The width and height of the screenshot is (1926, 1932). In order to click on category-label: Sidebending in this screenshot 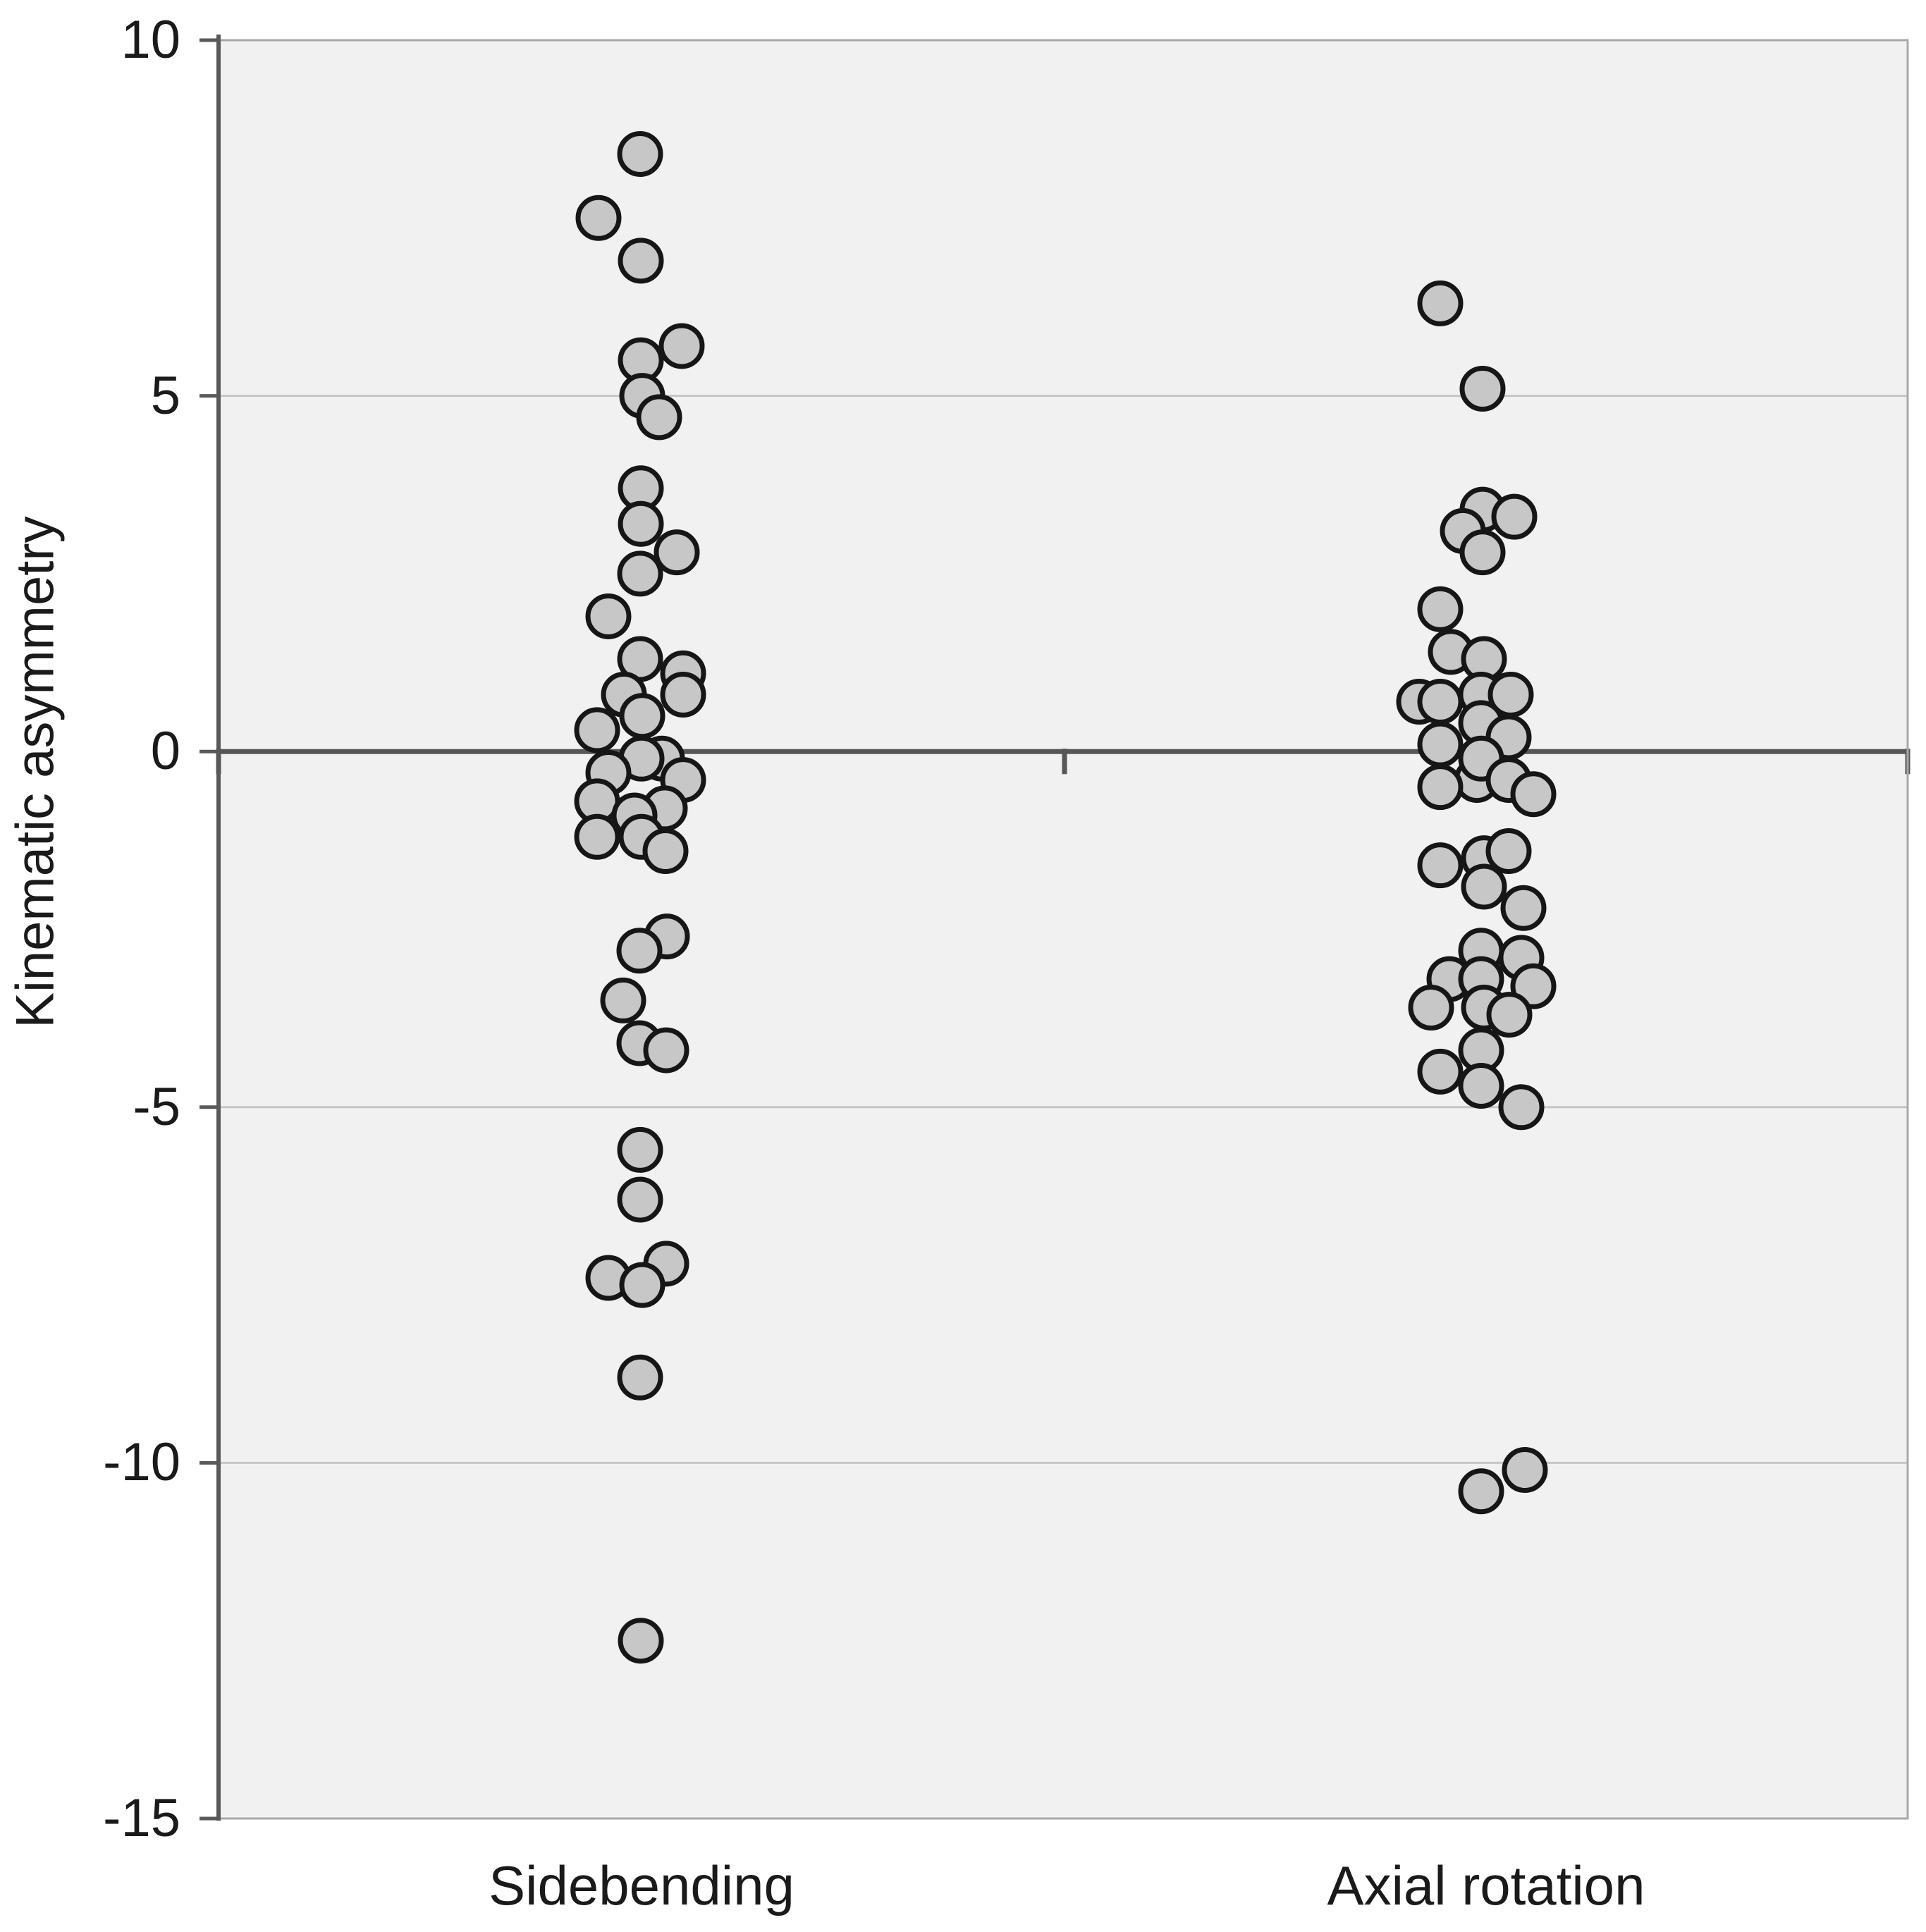, I will do `click(642, 1885)`.